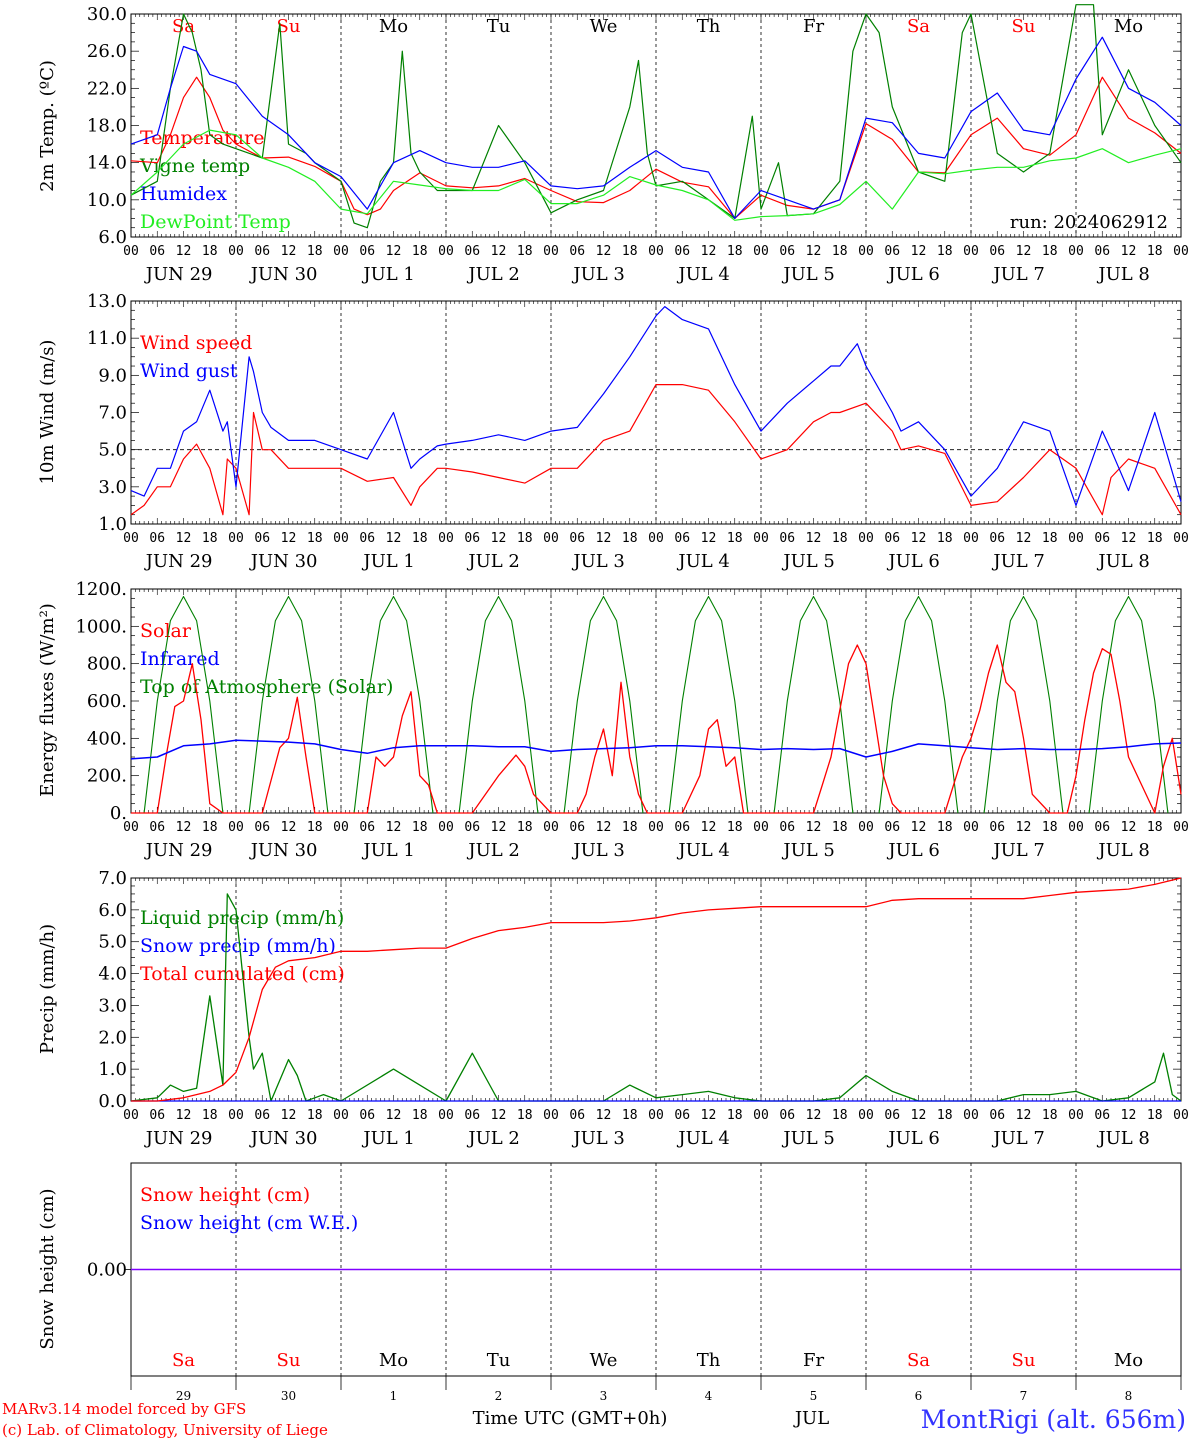 This screenshot has width=1194, height=1440. I want to click on y-tick-label: 14.0, so click(107, 163).